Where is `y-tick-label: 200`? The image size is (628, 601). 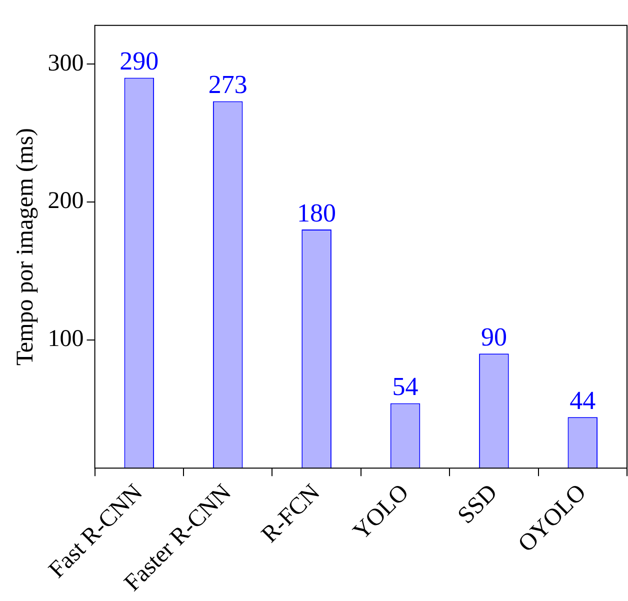
y-tick-label: 200 is located at coordinates (66, 201).